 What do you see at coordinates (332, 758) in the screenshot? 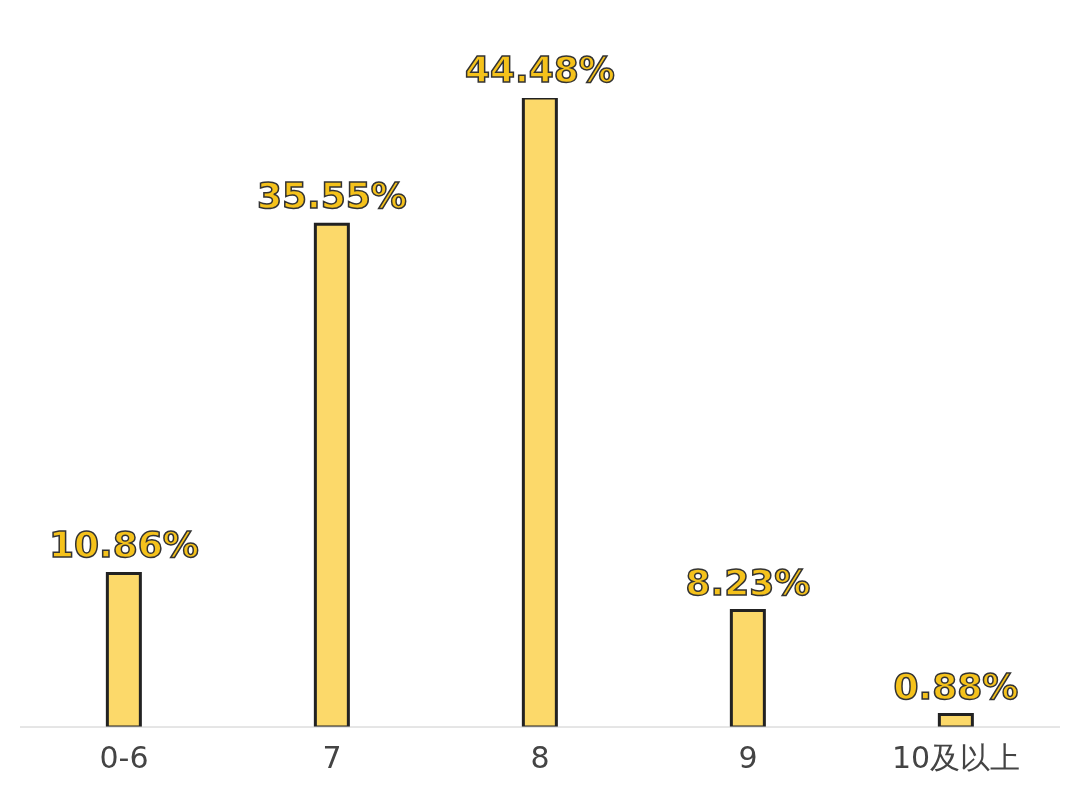
I see `x-tick-label: 7` at bounding box center [332, 758].